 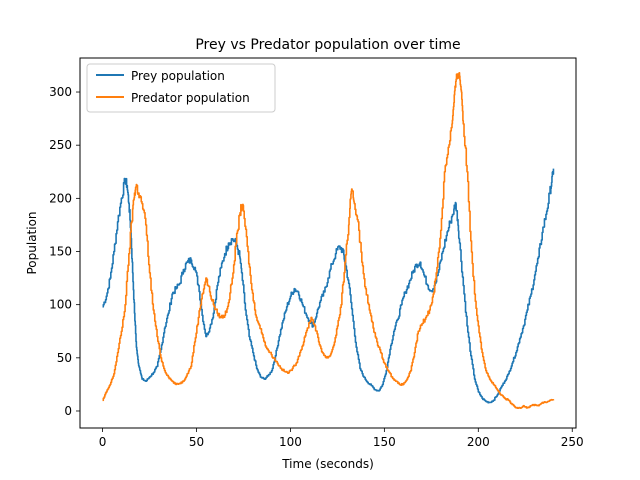 What do you see at coordinates (290, 442) in the screenshot?
I see `x-tick-label: 100` at bounding box center [290, 442].